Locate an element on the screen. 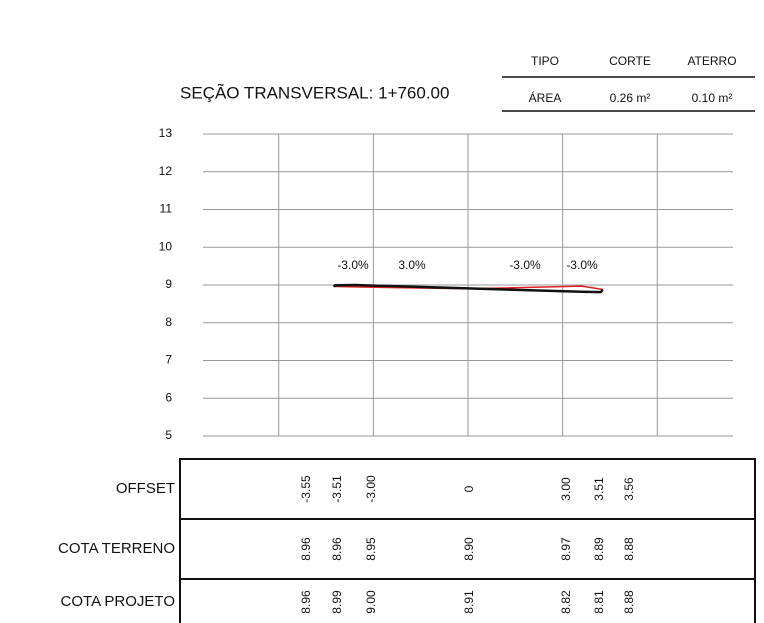  chart-title: SEÇÃO TRANSVERSAL: 1+760.00 is located at coordinates (314, 92).